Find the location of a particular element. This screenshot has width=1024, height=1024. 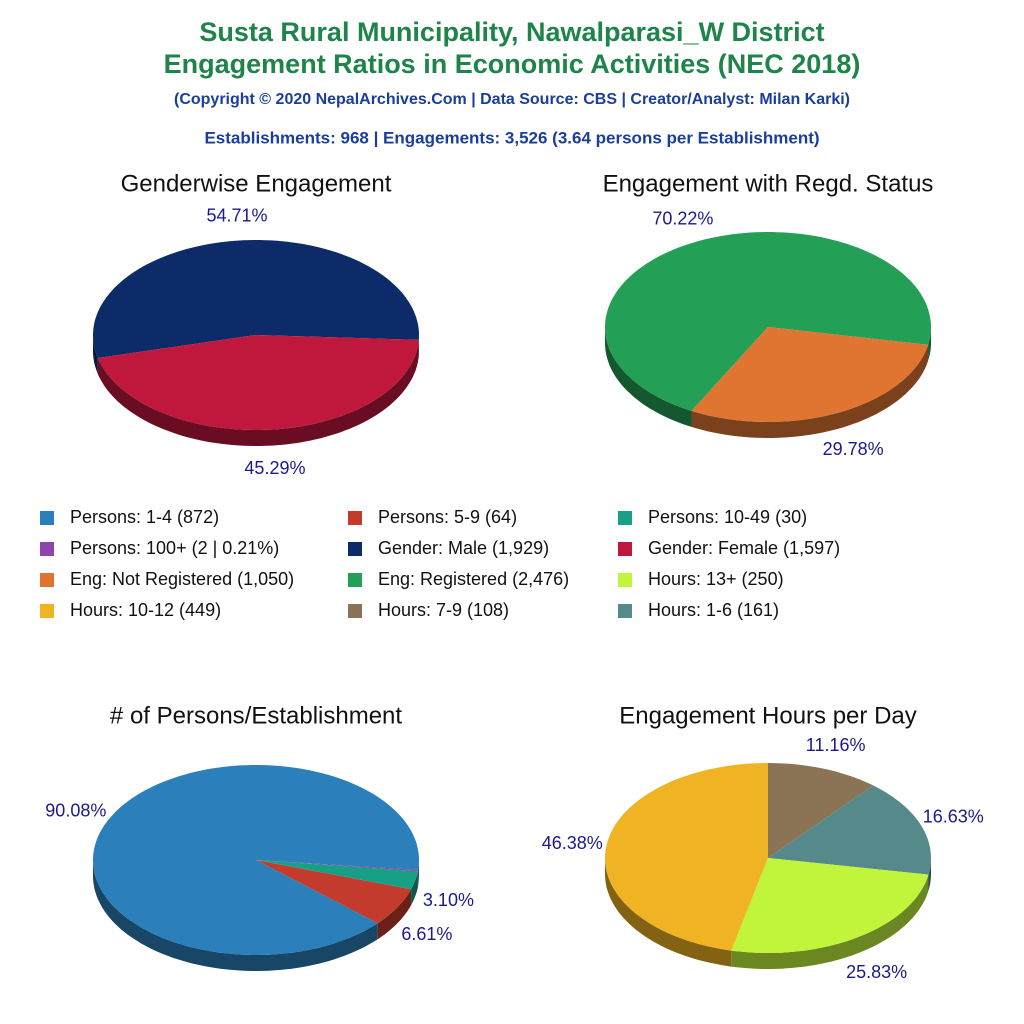

legend-label: Hours: 7-9 (108) is located at coordinates (443, 610).